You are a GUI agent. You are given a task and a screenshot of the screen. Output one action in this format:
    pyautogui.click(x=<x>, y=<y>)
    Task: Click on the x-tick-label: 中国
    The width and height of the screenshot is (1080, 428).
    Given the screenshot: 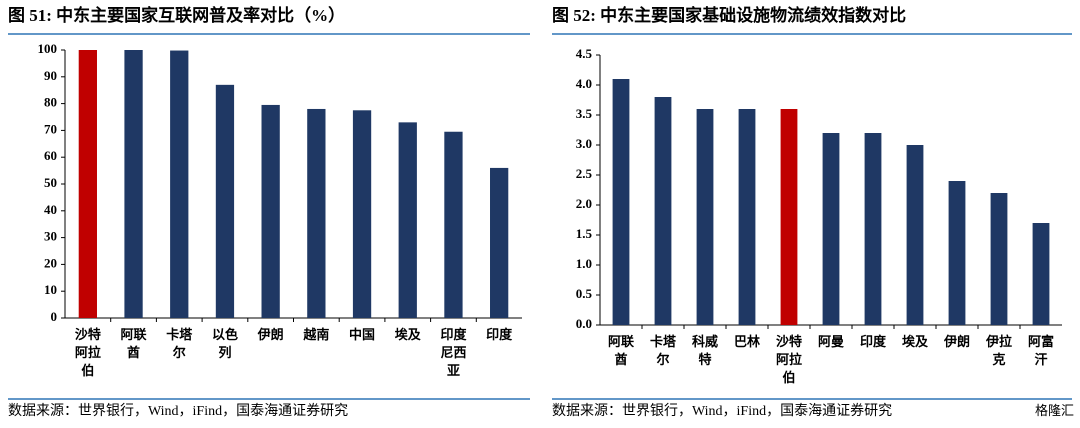 What is the action you would take?
    pyautogui.click(x=362, y=334)
    